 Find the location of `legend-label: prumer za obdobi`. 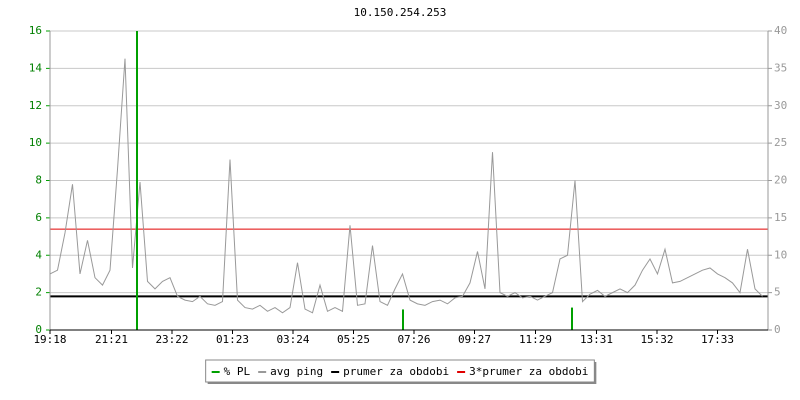

legend-label: prumer za obdobi is located at coordinates (396, 371).